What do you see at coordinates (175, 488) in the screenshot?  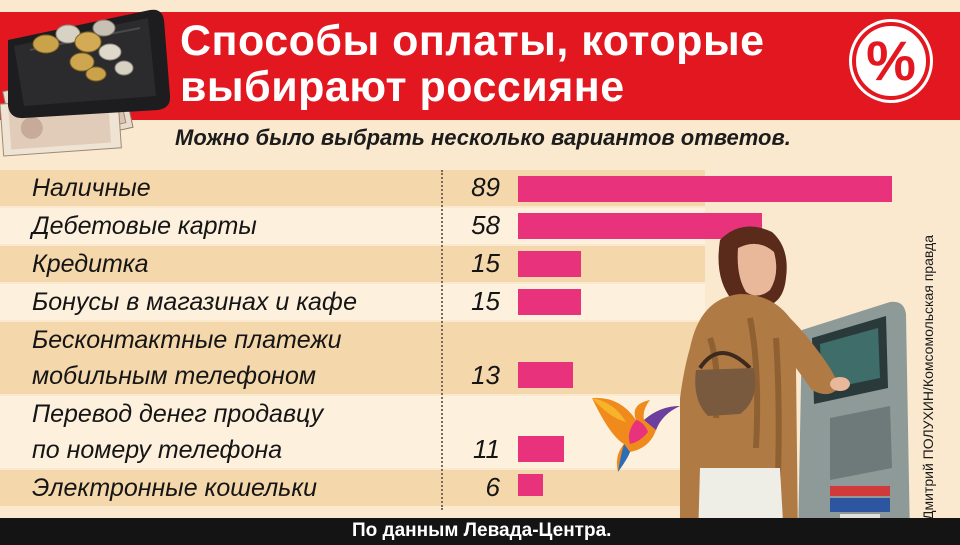 I see `row-label: Электронные кошельки` at bounding box center [175, 488].